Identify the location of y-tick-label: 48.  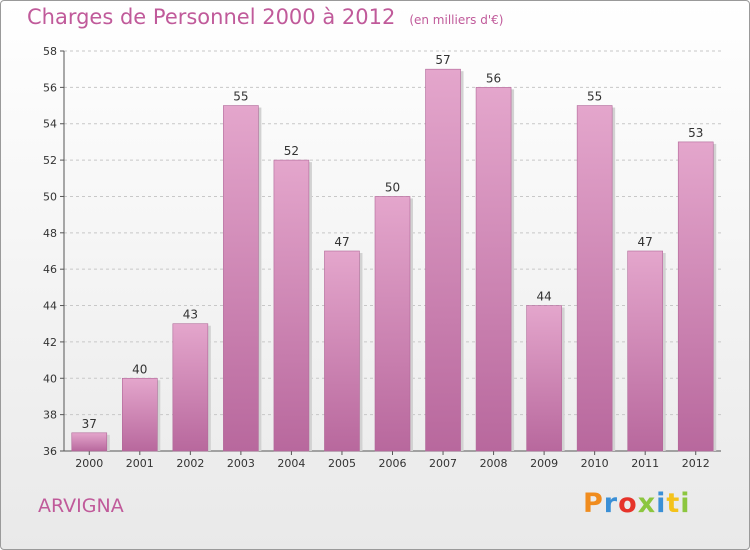
(50, 233).